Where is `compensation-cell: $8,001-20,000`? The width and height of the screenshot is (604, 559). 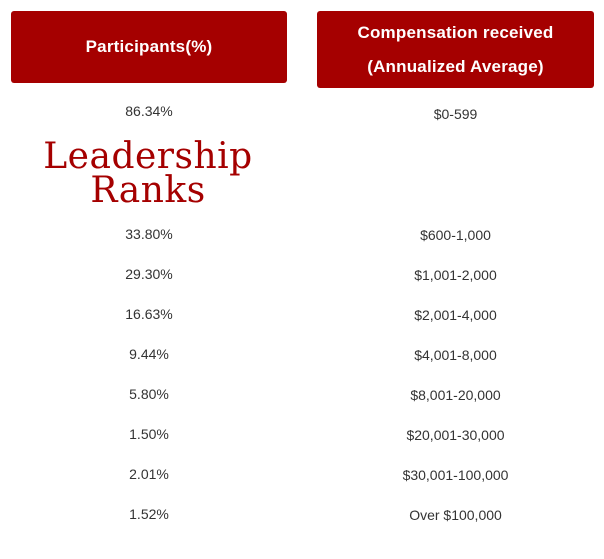
compensation-cell: $8,001-20,000 is located at coordinates (455, 395).